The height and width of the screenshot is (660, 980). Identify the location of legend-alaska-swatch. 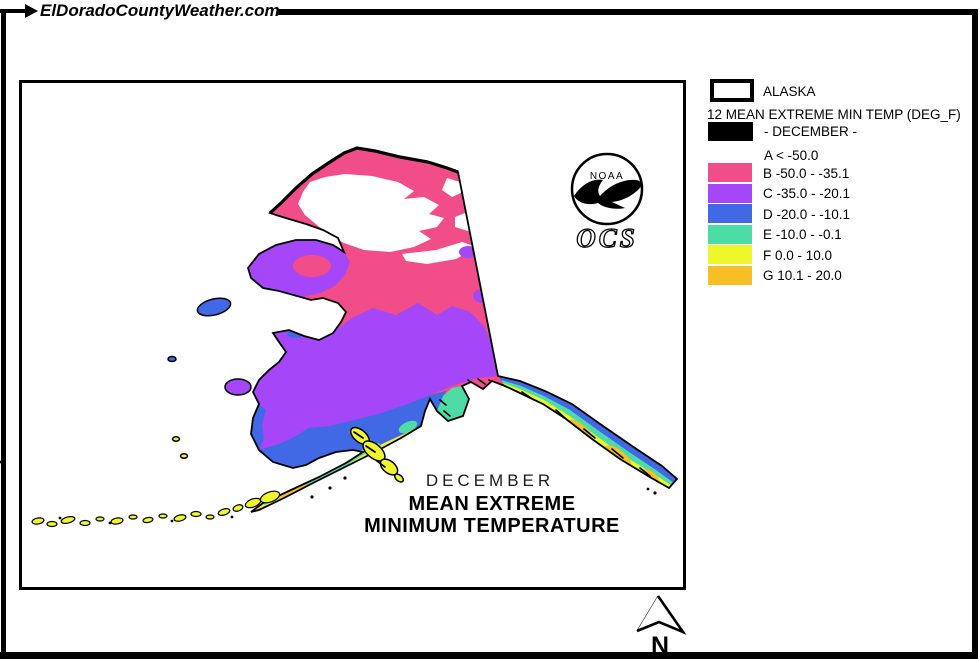
(732, 90).